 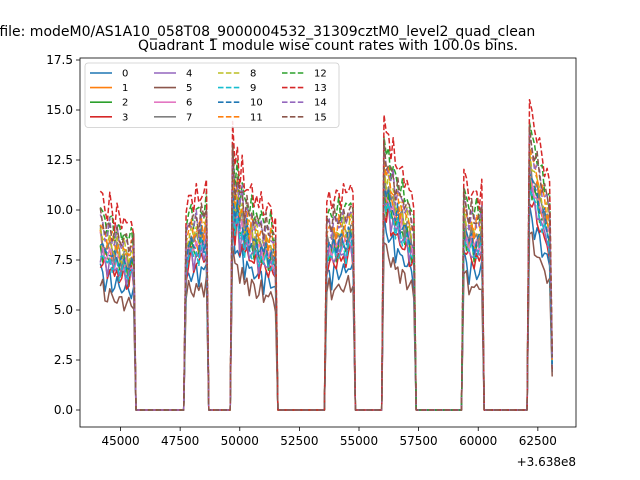 What do you see at coordinates (256, 117) in the screenshot?
I see `legend-label: 11` at bounding box center [256, 117].